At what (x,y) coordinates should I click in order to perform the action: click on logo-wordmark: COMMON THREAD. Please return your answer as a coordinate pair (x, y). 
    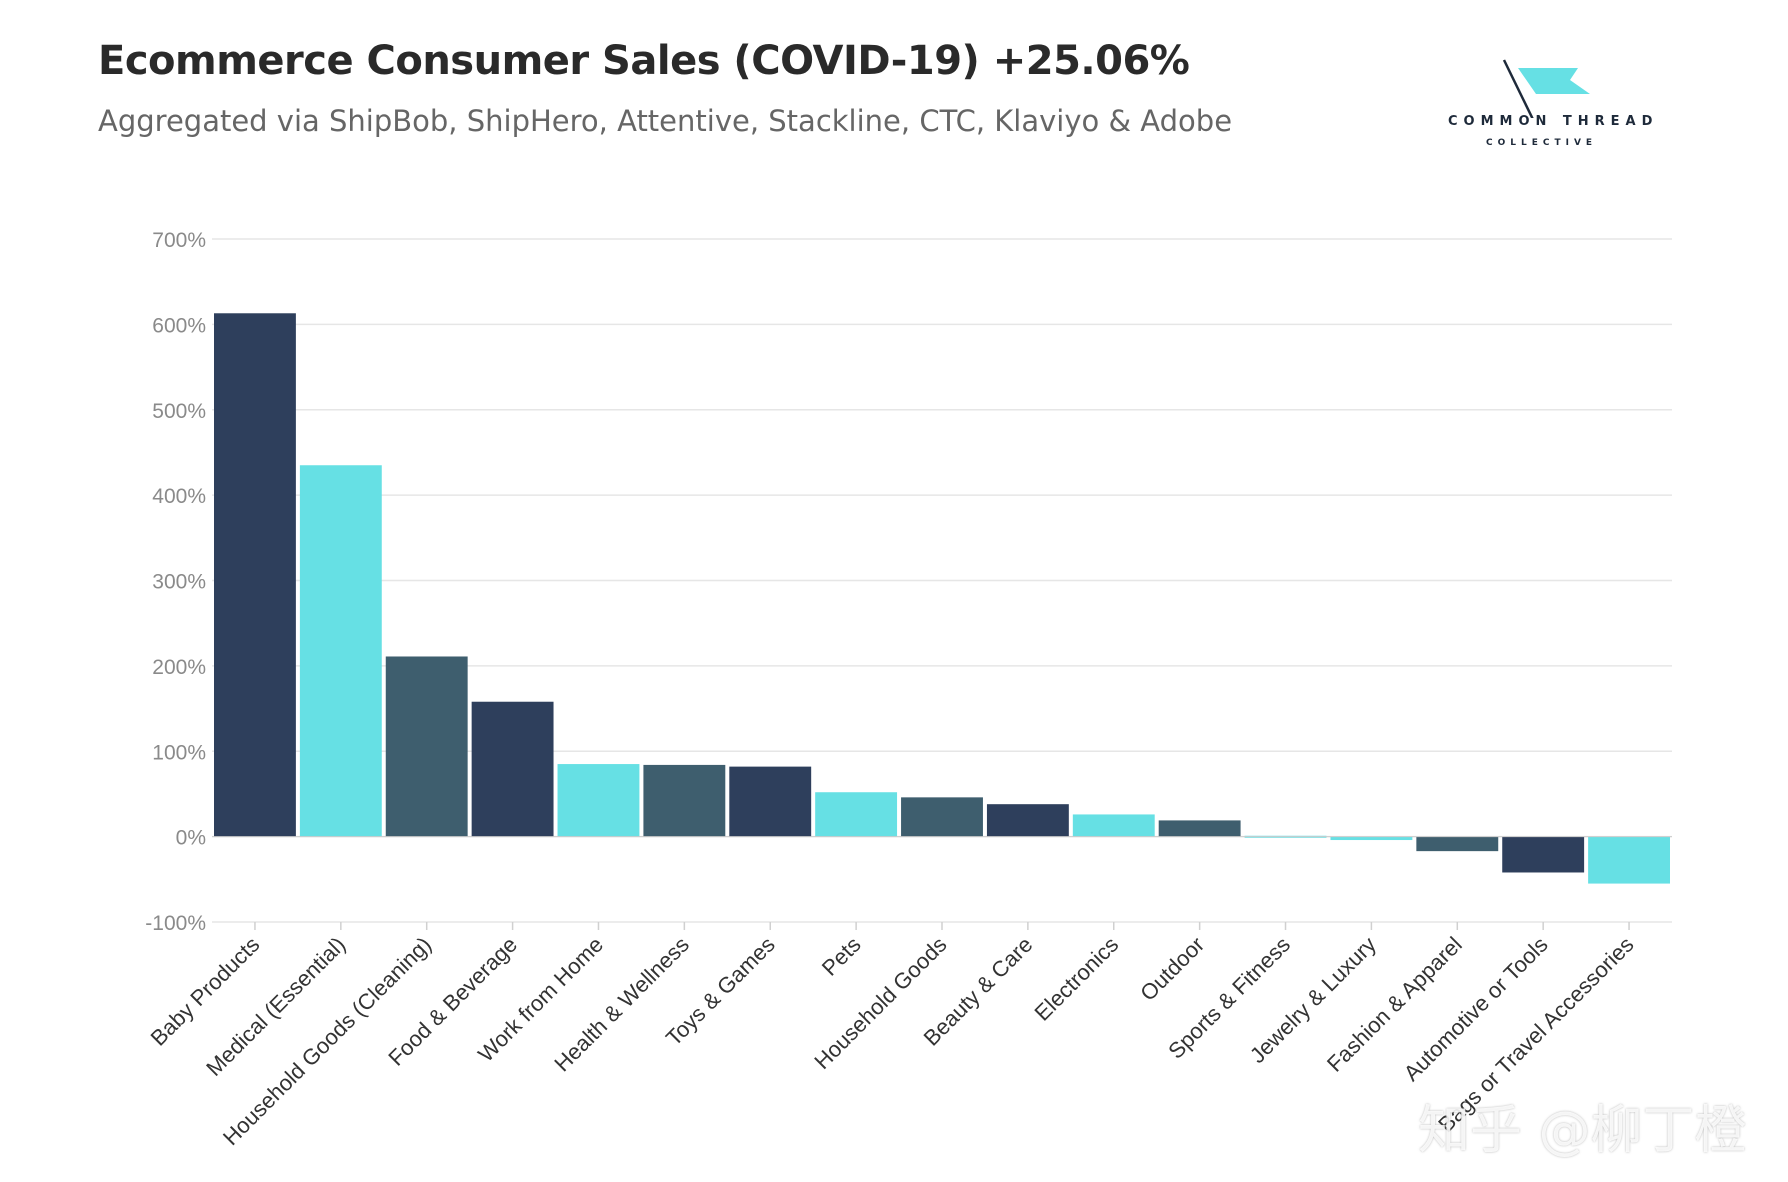
    Looking at the image, I should click on (1553, 121).